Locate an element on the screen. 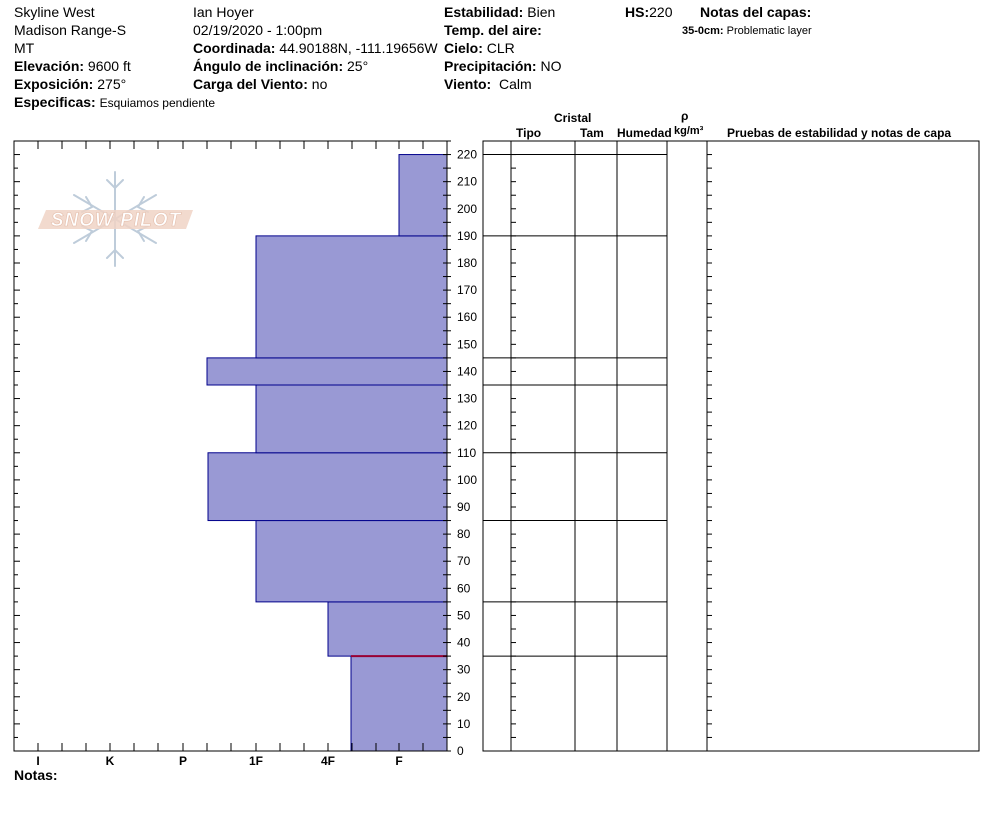 The width and height of the screenshot is (994, 840). depth-tick-label: 160 is located at coordinates (467, 317).